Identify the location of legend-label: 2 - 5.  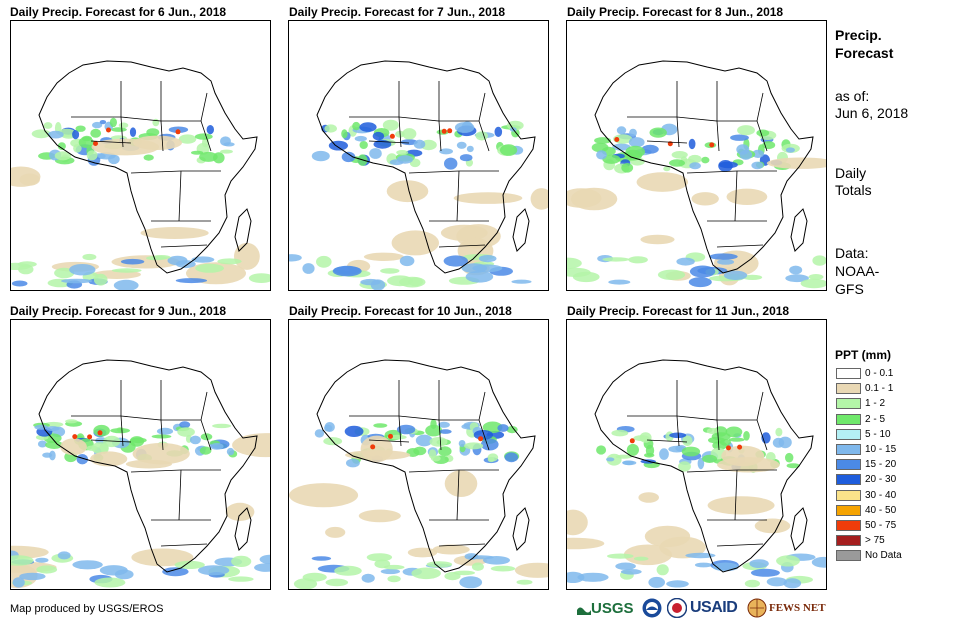
(875, 419).